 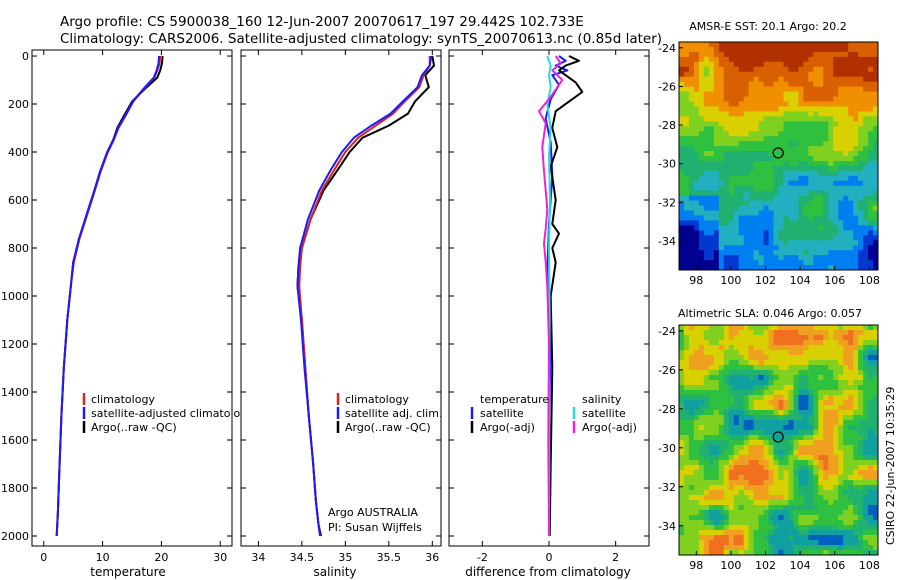 What do you see at coordinates (696, 565) in the screenshot?
I see `sla-xtick-label: 98` at bounding box center [696, 565].